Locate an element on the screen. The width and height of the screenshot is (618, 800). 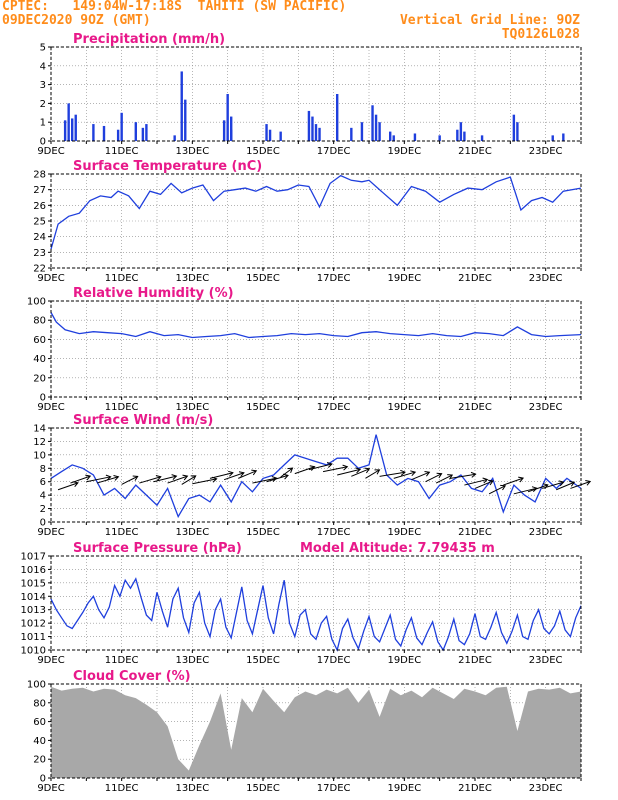
precip-ytick-label: 3 is located at coordinates (43, 85).